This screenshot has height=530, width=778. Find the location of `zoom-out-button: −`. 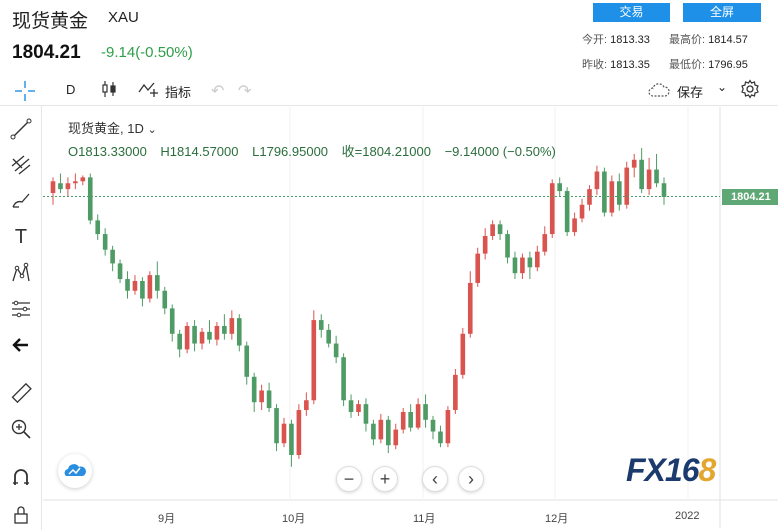

zoom-out-button: − is located at coordinates (349, 479).